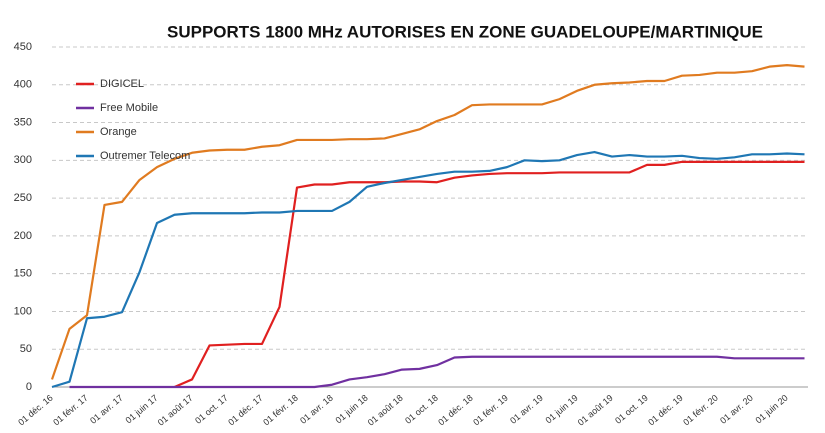  I want to click on y-tick-label: 100, so click(23, 311).